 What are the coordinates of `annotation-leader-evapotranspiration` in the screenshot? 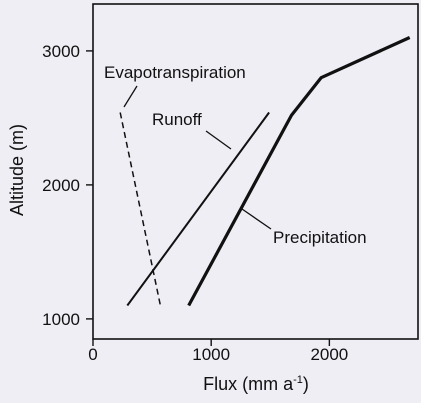 It's located at (130, 96).